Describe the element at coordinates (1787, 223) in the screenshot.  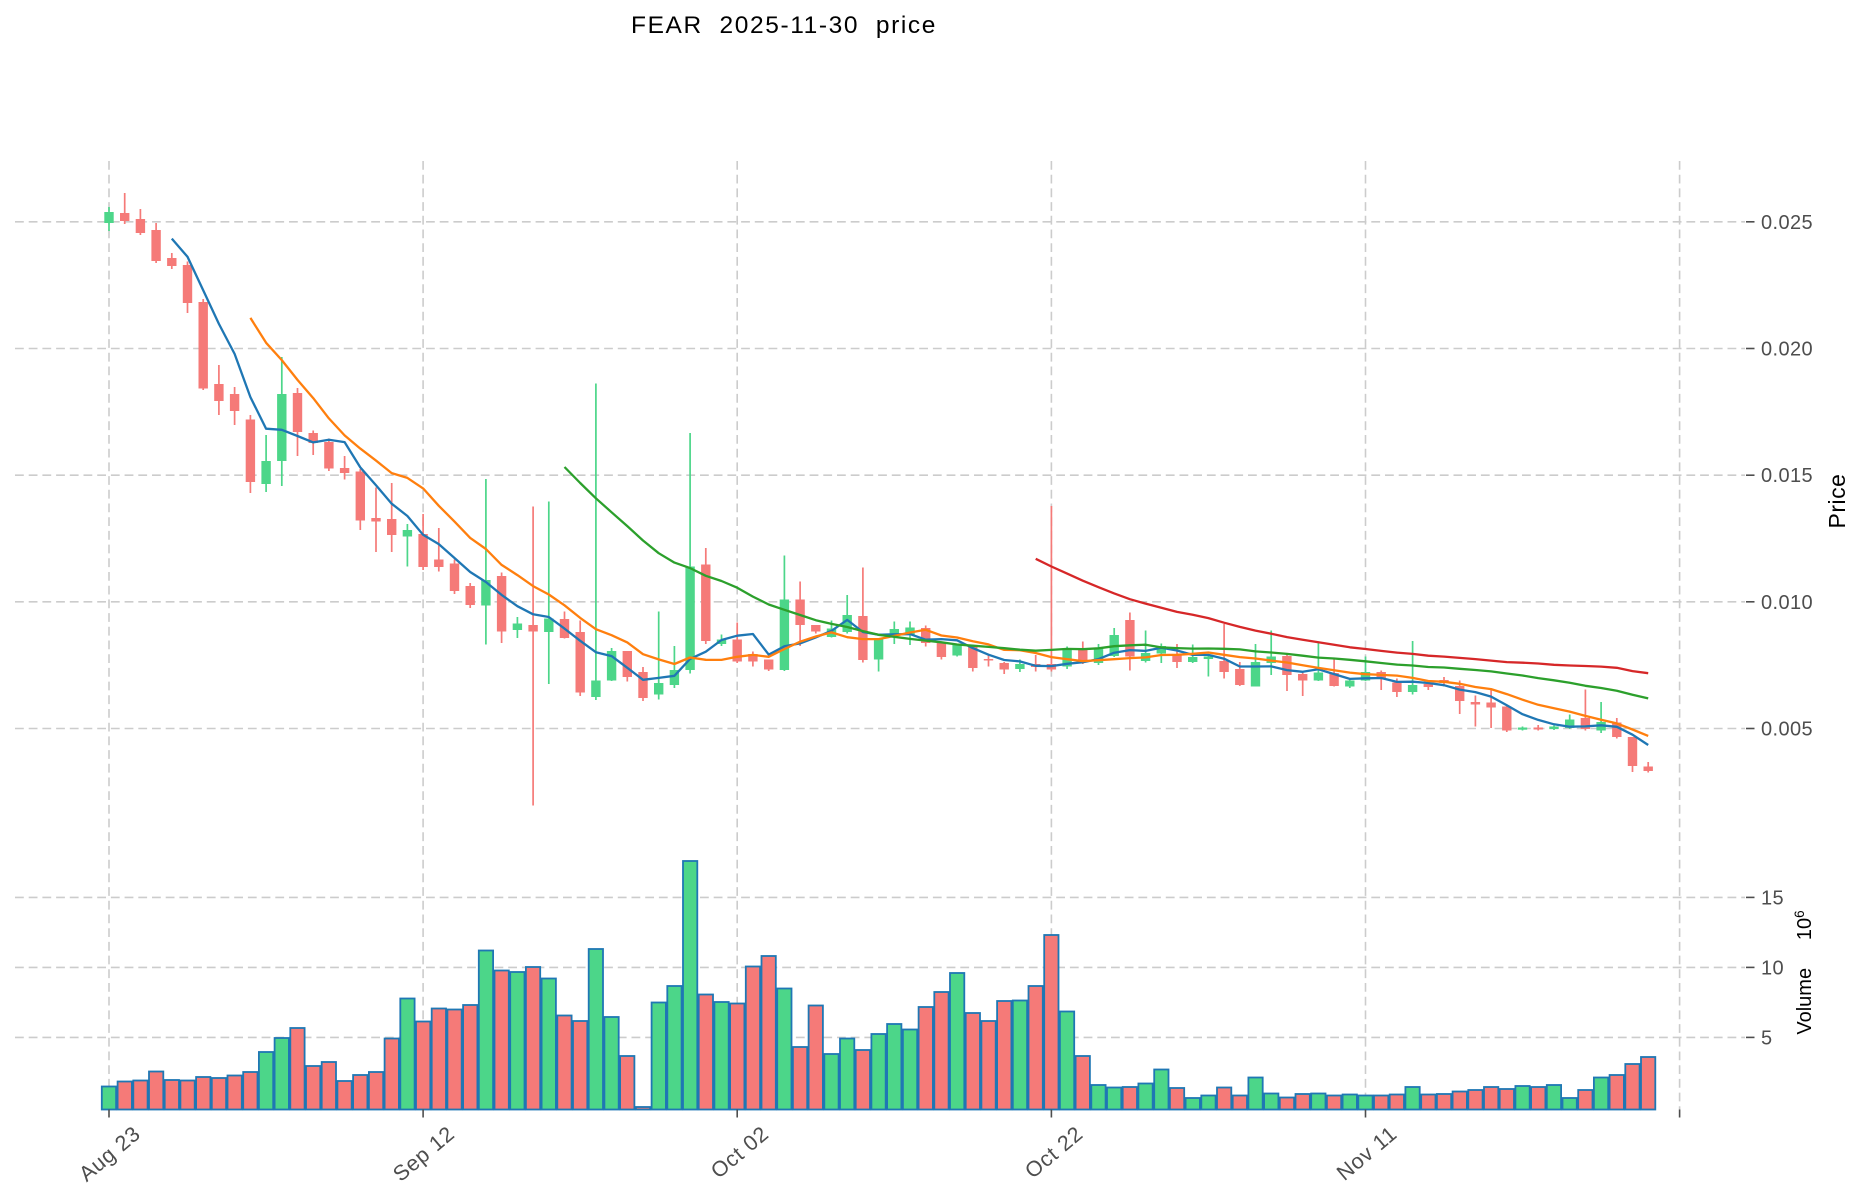
I see `svg-text: 0.025` at that location.